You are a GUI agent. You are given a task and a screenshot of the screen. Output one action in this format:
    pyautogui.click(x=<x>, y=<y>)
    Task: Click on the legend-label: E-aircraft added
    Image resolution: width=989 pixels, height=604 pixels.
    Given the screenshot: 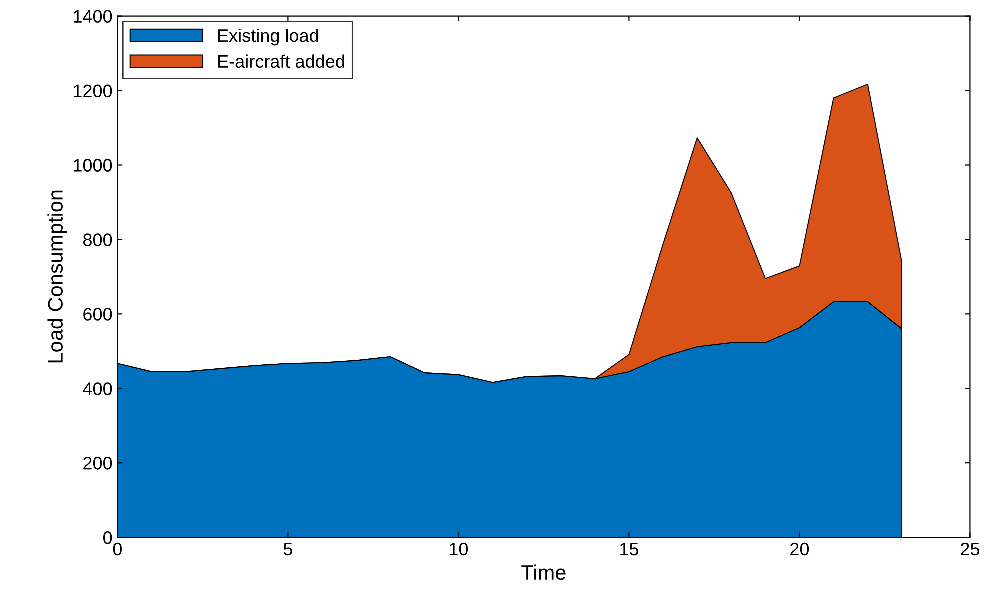 What is the action you would take?
    pyautogui.click(x=281, y=61)
    